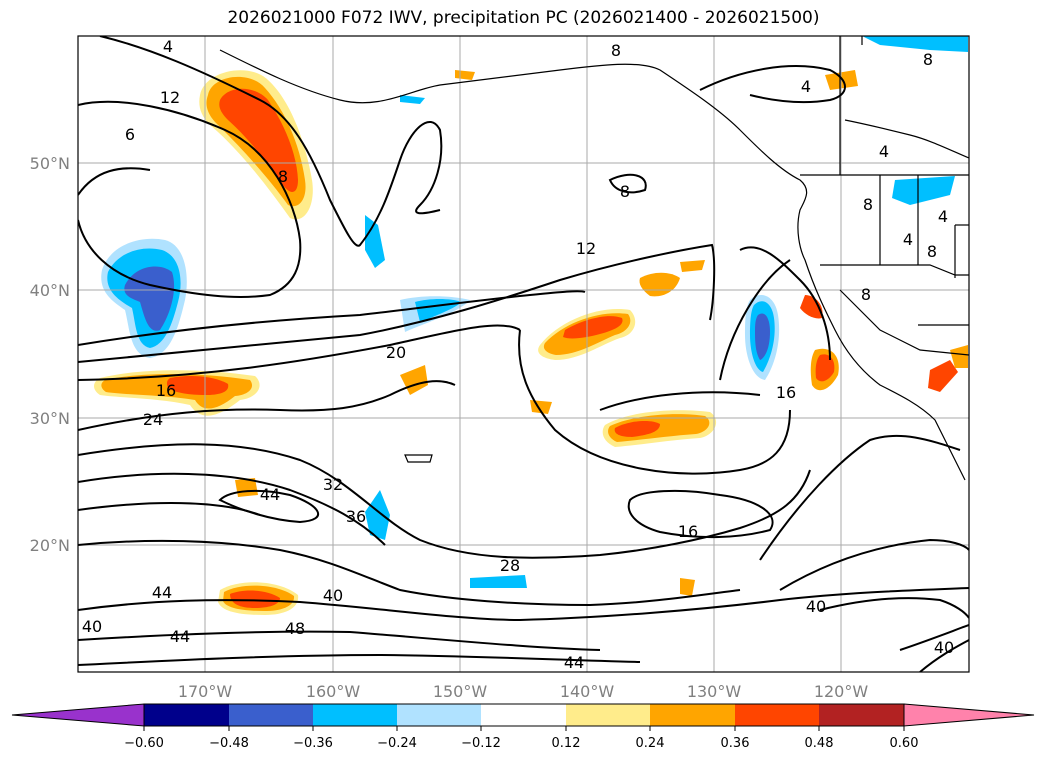 This screenshot has width=1047, height=765. Describe the element at coordinates (714, 691) in the screenshot. I see `lon-tick-label: 130°W` at that location.